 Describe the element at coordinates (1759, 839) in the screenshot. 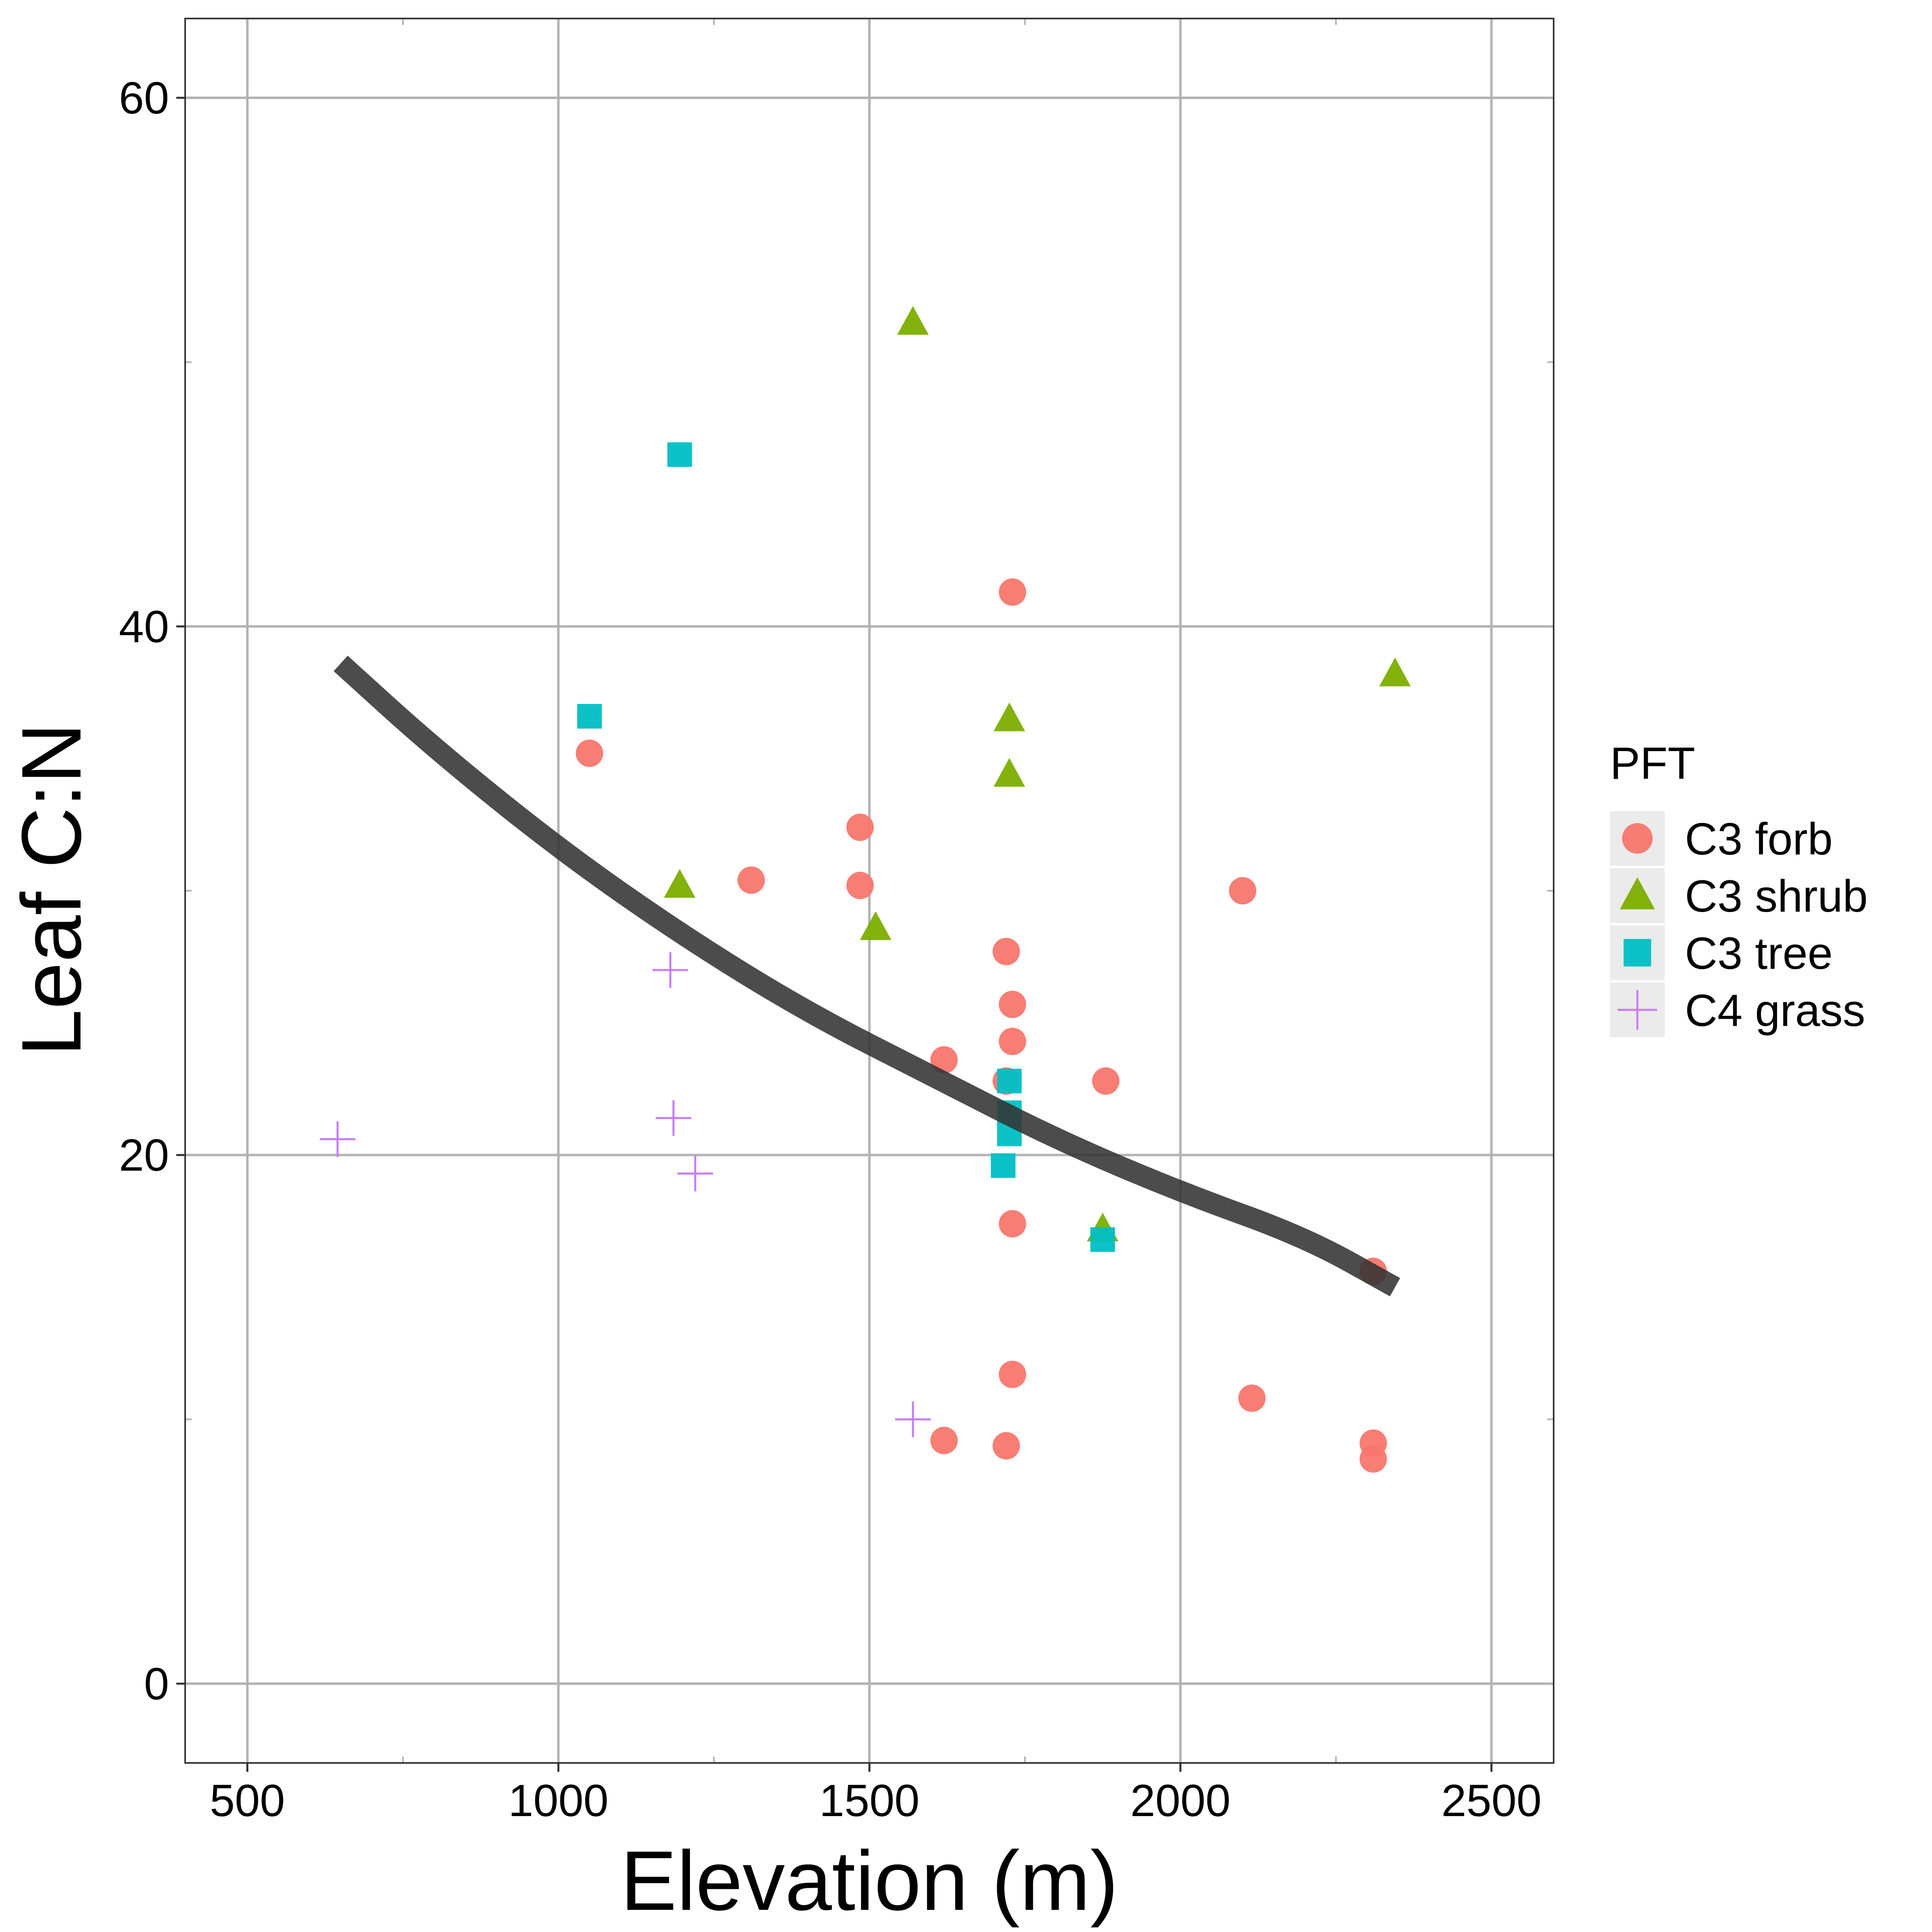

I see `legend-label: C3 forb` at that location.